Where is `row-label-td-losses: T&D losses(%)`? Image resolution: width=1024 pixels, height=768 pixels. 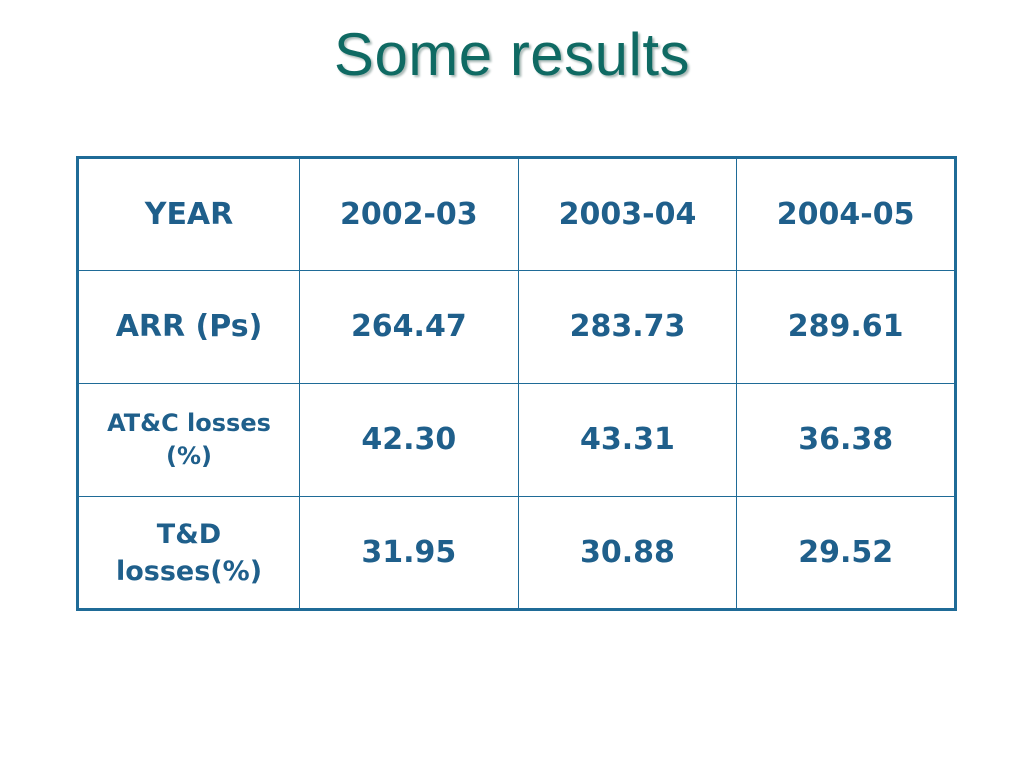 row-label-td-losses: T&D losses(%) is located at coordinates (188, 553).